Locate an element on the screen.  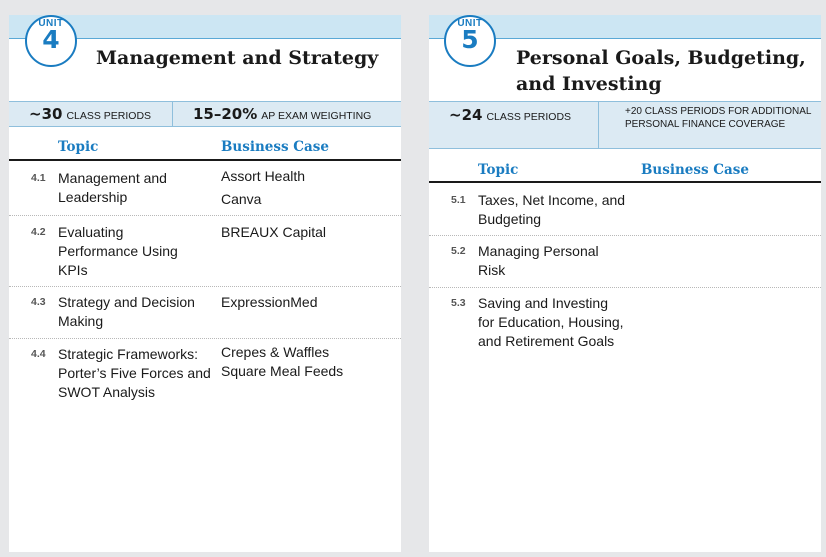
business-cases: ExpressionMed is located at coordinates (269, 302).